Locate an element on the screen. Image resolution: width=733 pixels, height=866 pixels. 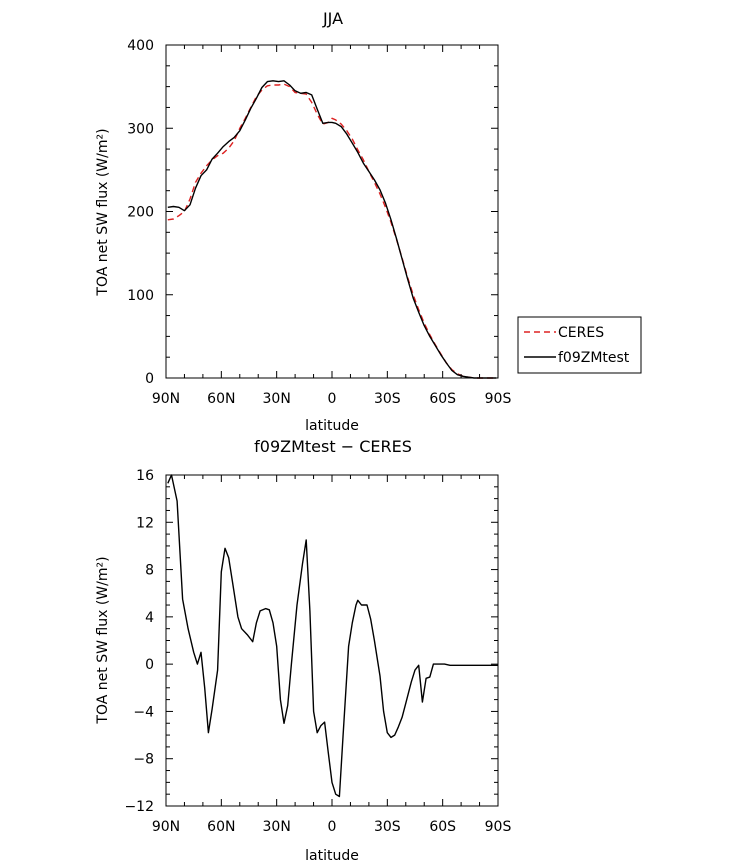
chart-top-xtick-label: 90S is located at coordinates (498, 399).